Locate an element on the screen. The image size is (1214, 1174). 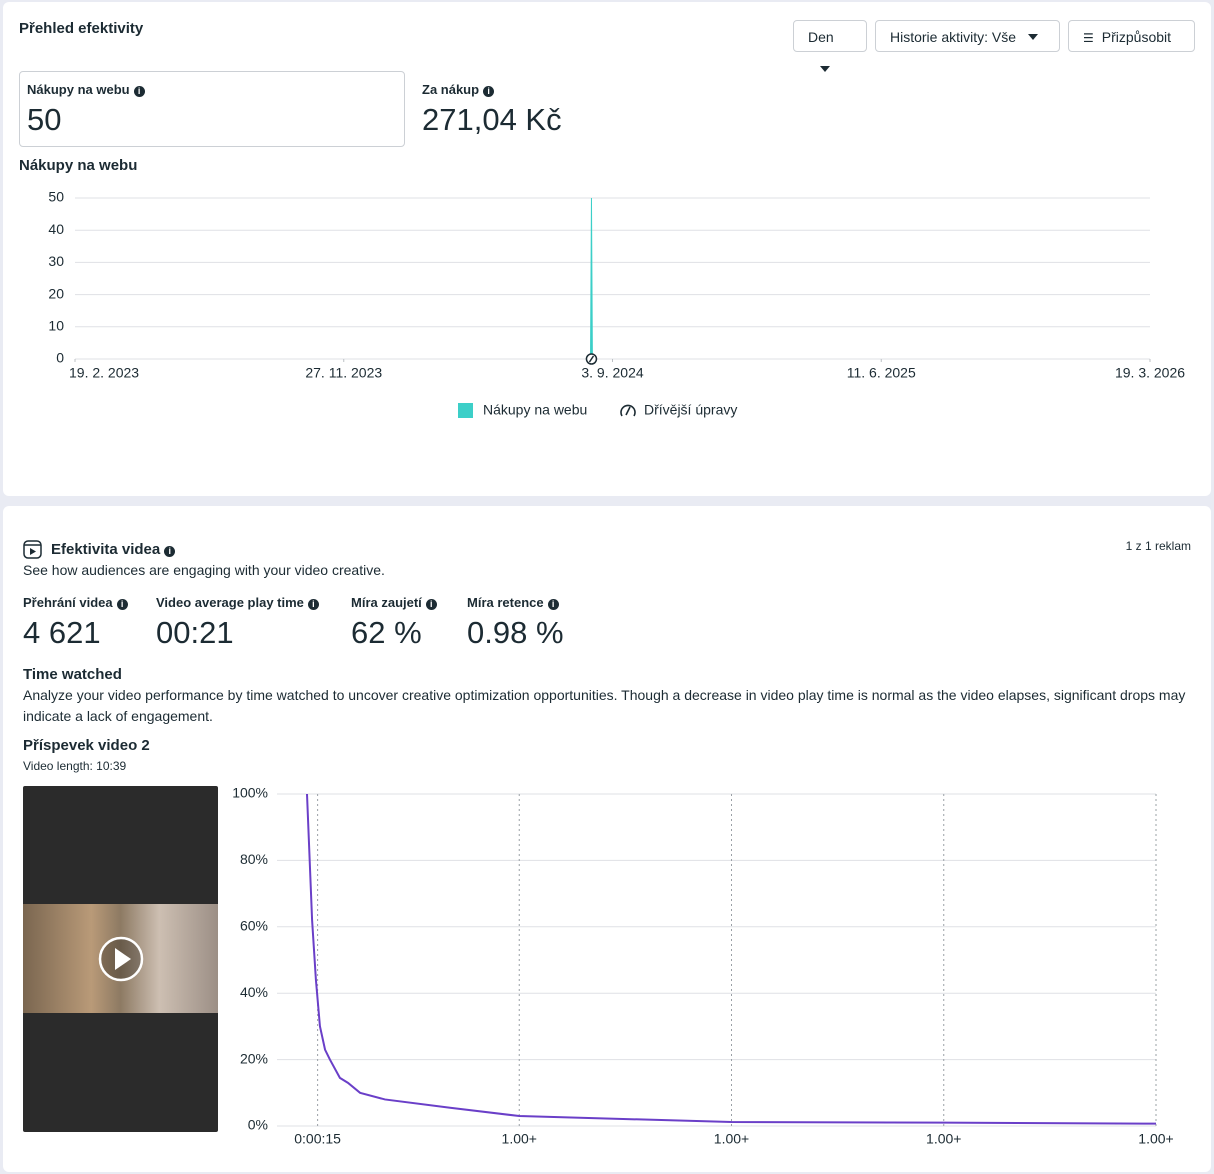
metric-label-text: Míra retence is located at coordinates (505, 602).